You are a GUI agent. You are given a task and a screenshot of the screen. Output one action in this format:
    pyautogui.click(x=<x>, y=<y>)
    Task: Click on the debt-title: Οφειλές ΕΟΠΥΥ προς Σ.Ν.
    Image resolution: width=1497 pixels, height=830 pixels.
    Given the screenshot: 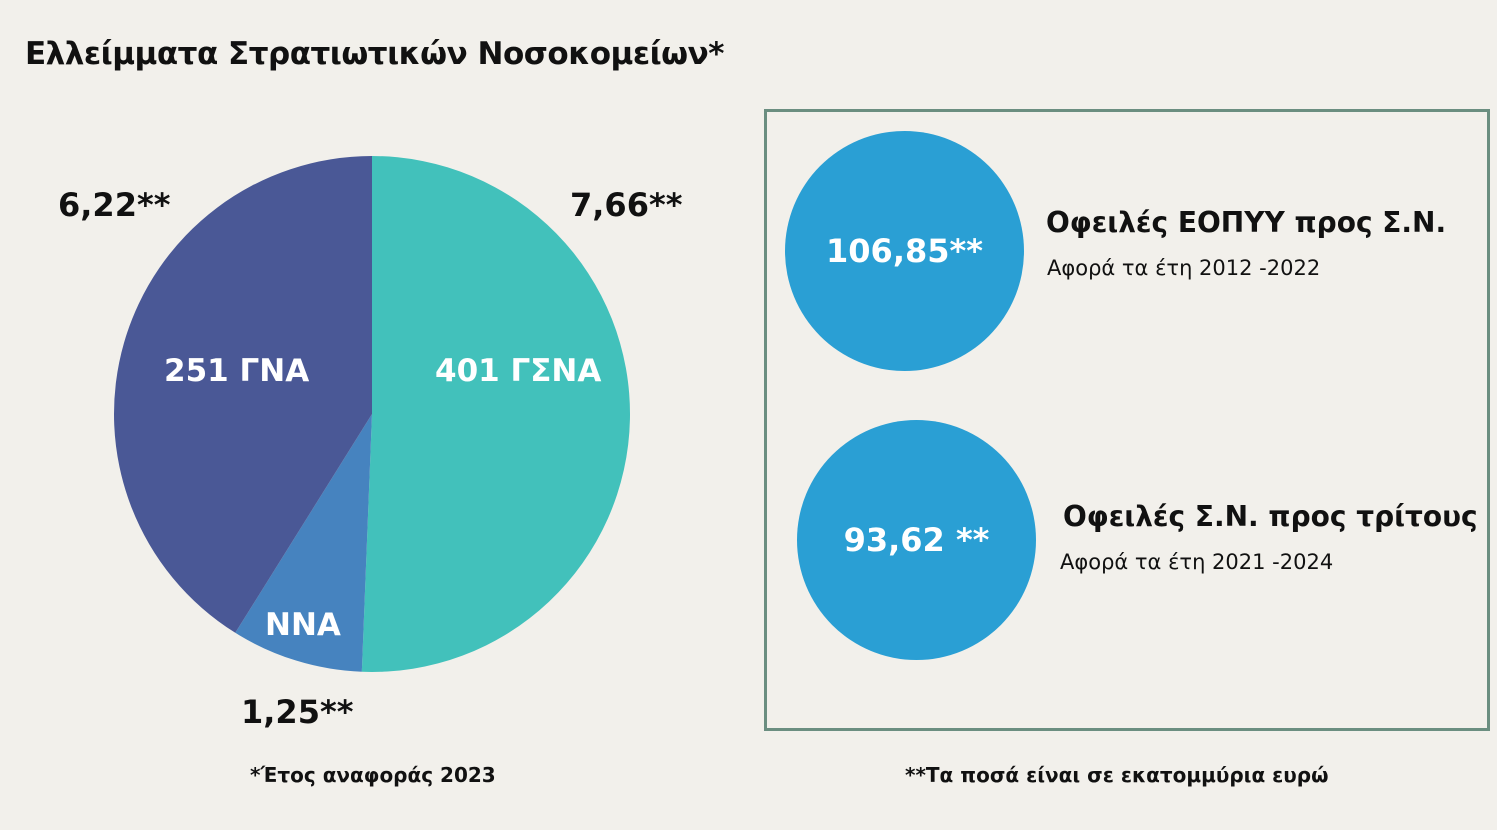 What is the action you would take?
    pyautogui.click(x=1246, y=222)
    